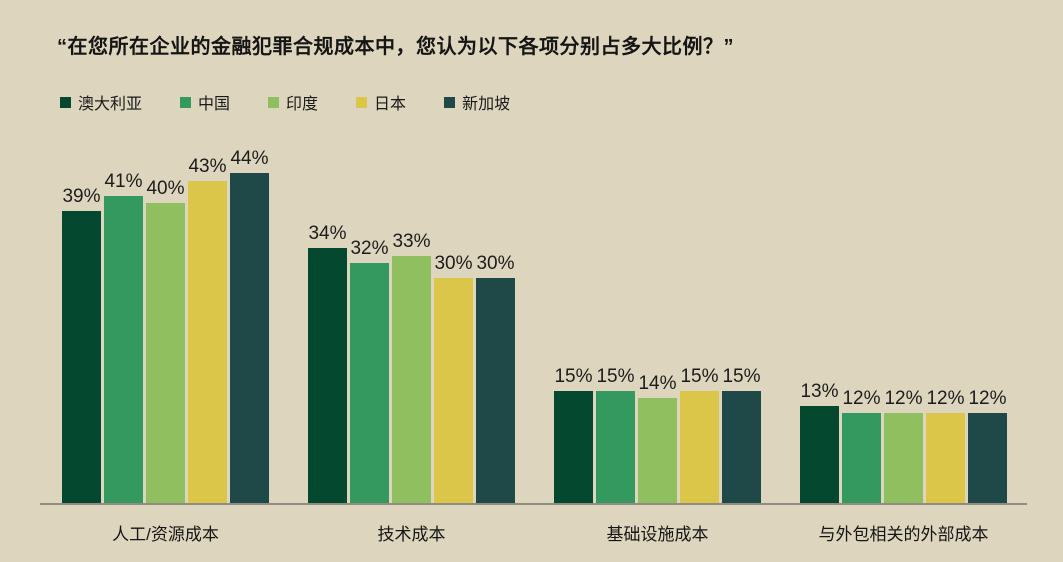  Describe the element at coordinates (657, 384) in the screenshot. I see `bar-value-label: 14%` at that location.